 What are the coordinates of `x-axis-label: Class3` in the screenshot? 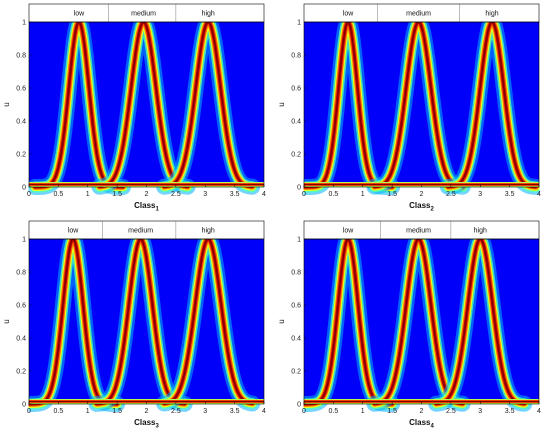 It's located at (146, 424).